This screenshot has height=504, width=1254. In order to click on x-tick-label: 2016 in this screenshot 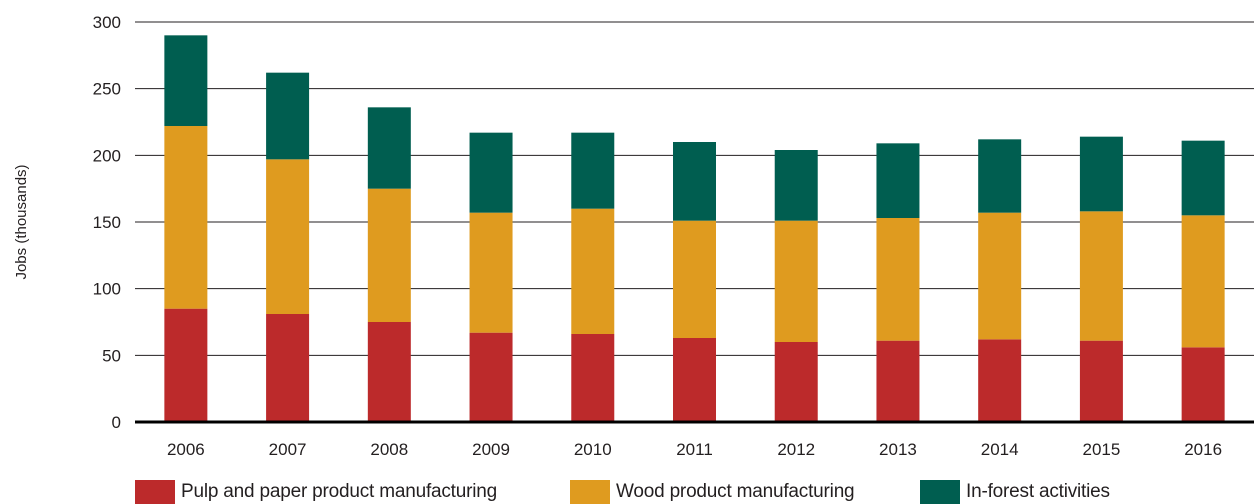, I will do `click(1203, 449)`.